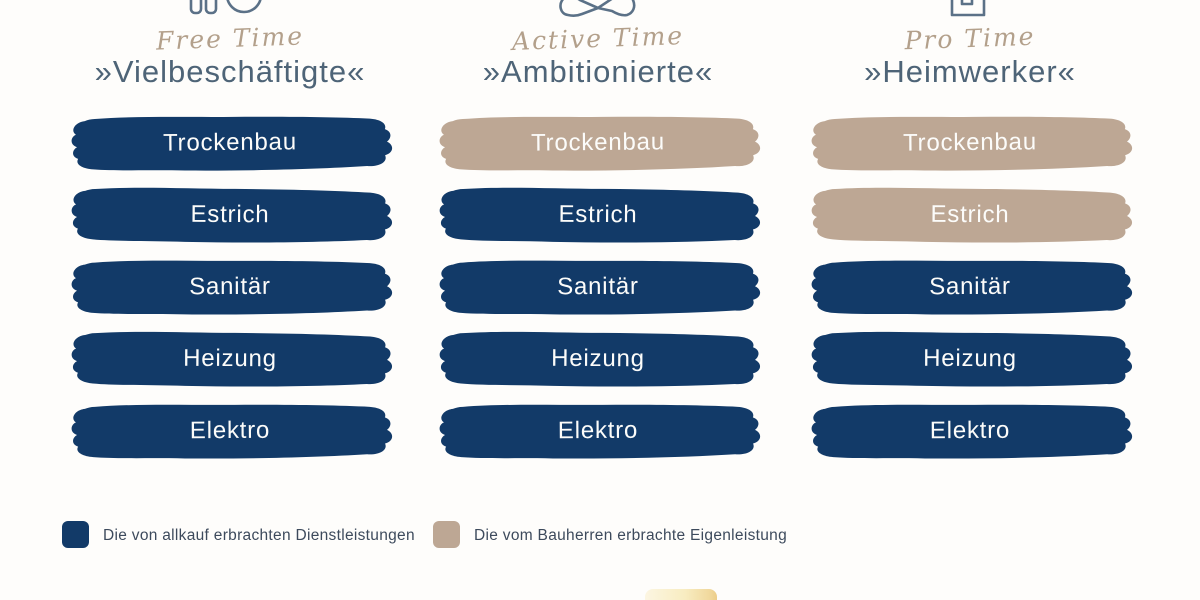 The height and width of the screenshot is (600, 1200). I want to click on tool-crown-icon, so click(968, 8).